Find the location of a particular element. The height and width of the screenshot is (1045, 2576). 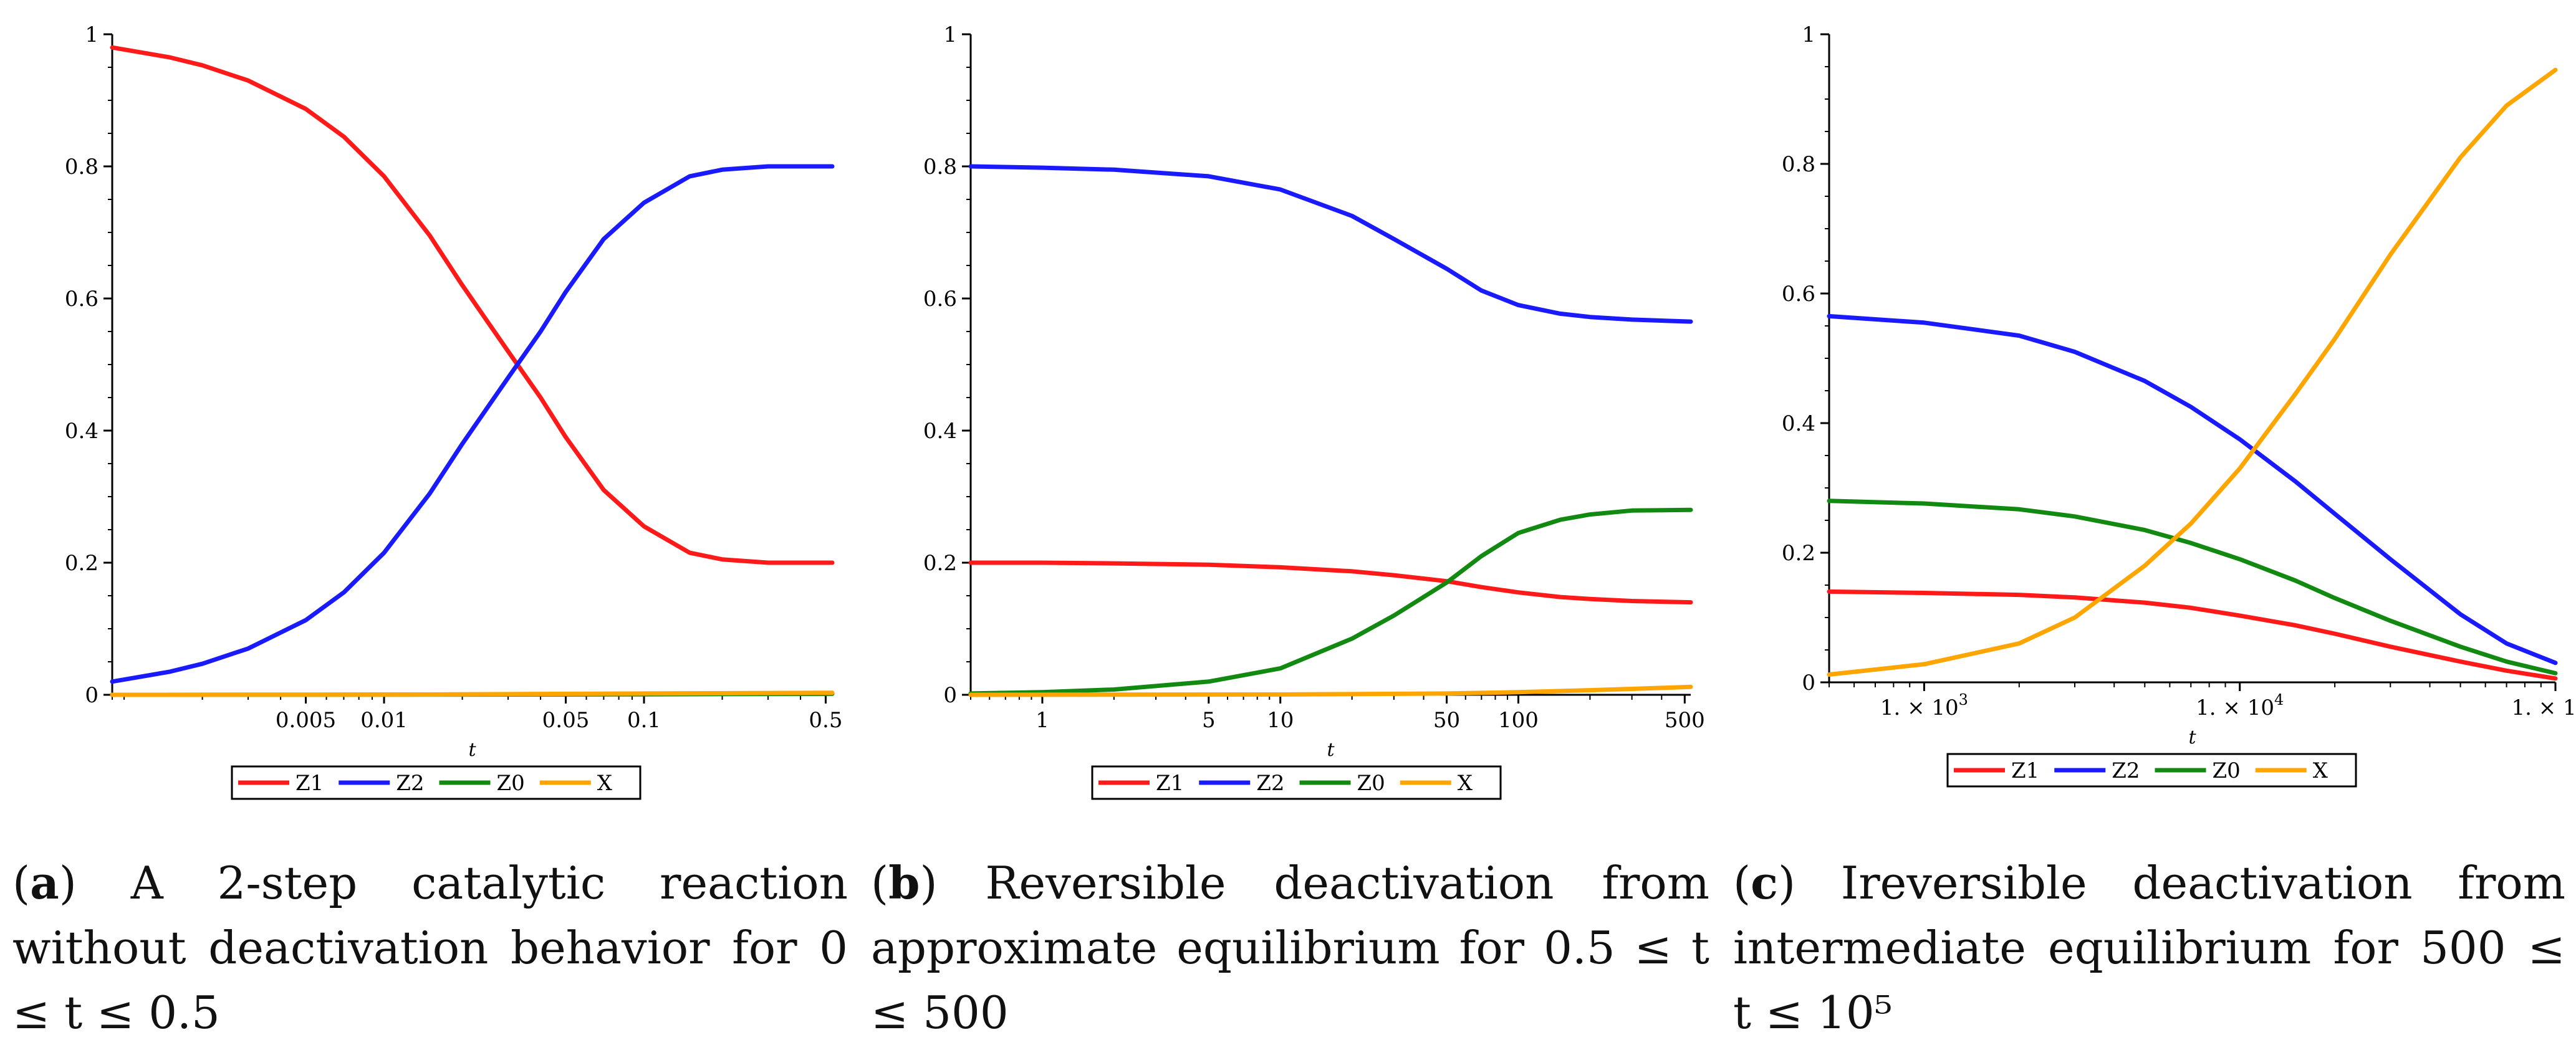

x-tick-label: 5 is located at coordinates (1209, 721).